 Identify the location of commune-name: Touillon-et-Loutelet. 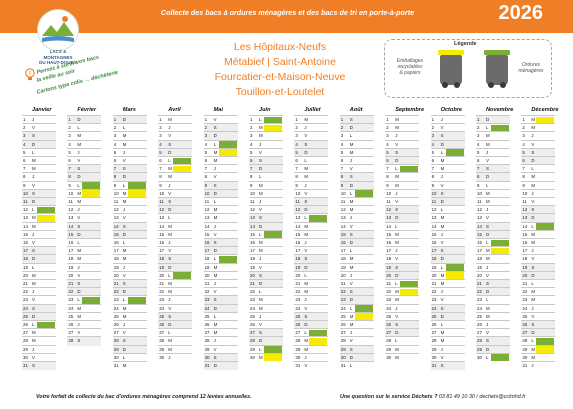
(280, 92).